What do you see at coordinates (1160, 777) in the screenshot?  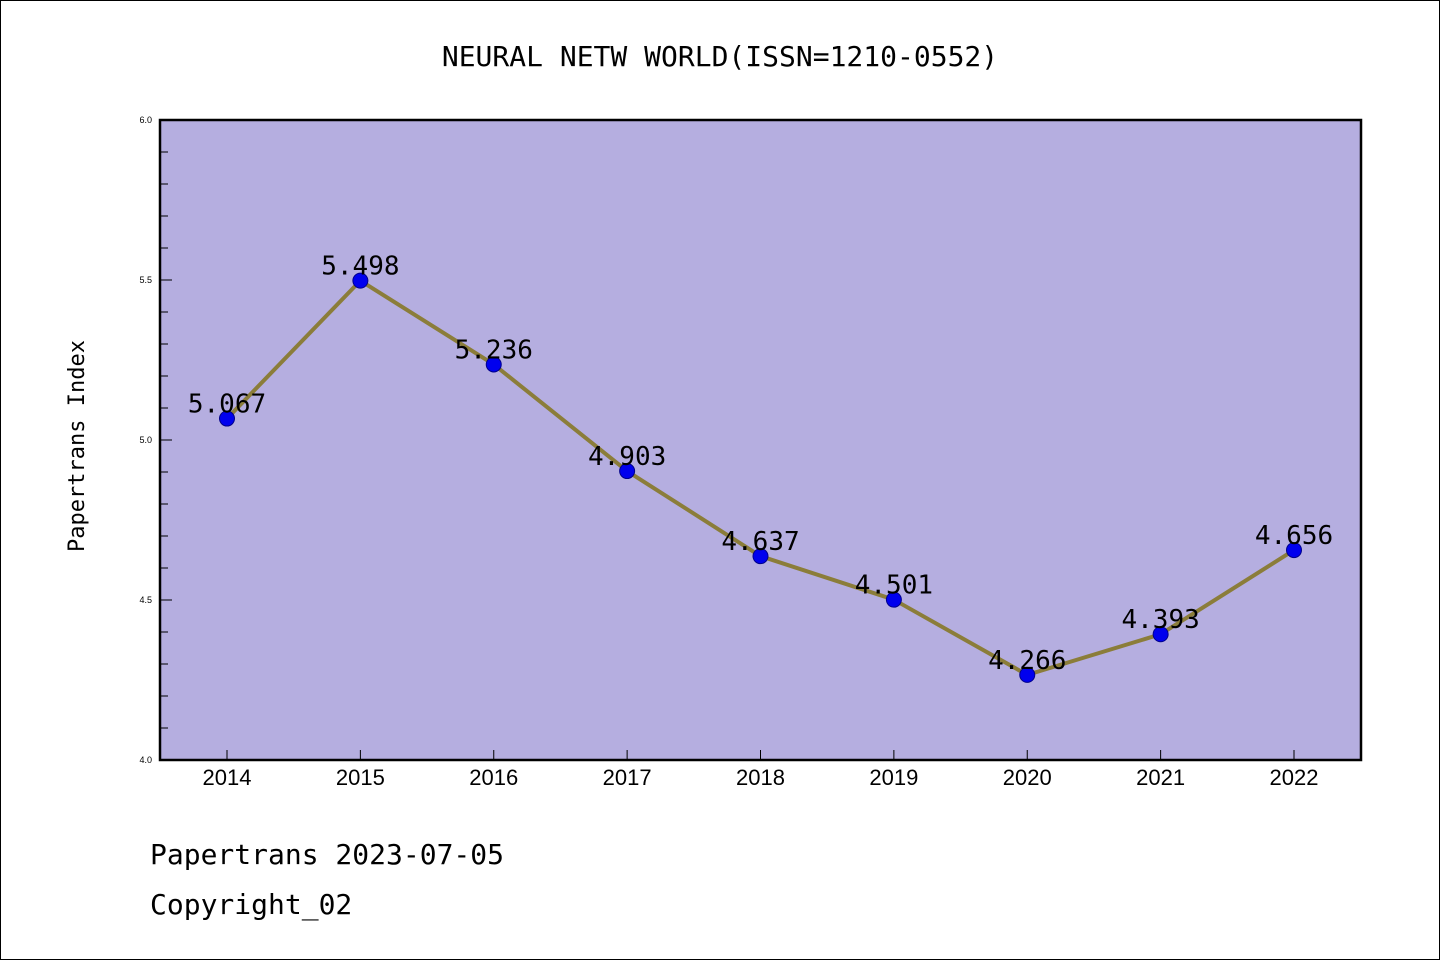 I see `x-tick-label: 2021` at bounding box center [1160, 777].